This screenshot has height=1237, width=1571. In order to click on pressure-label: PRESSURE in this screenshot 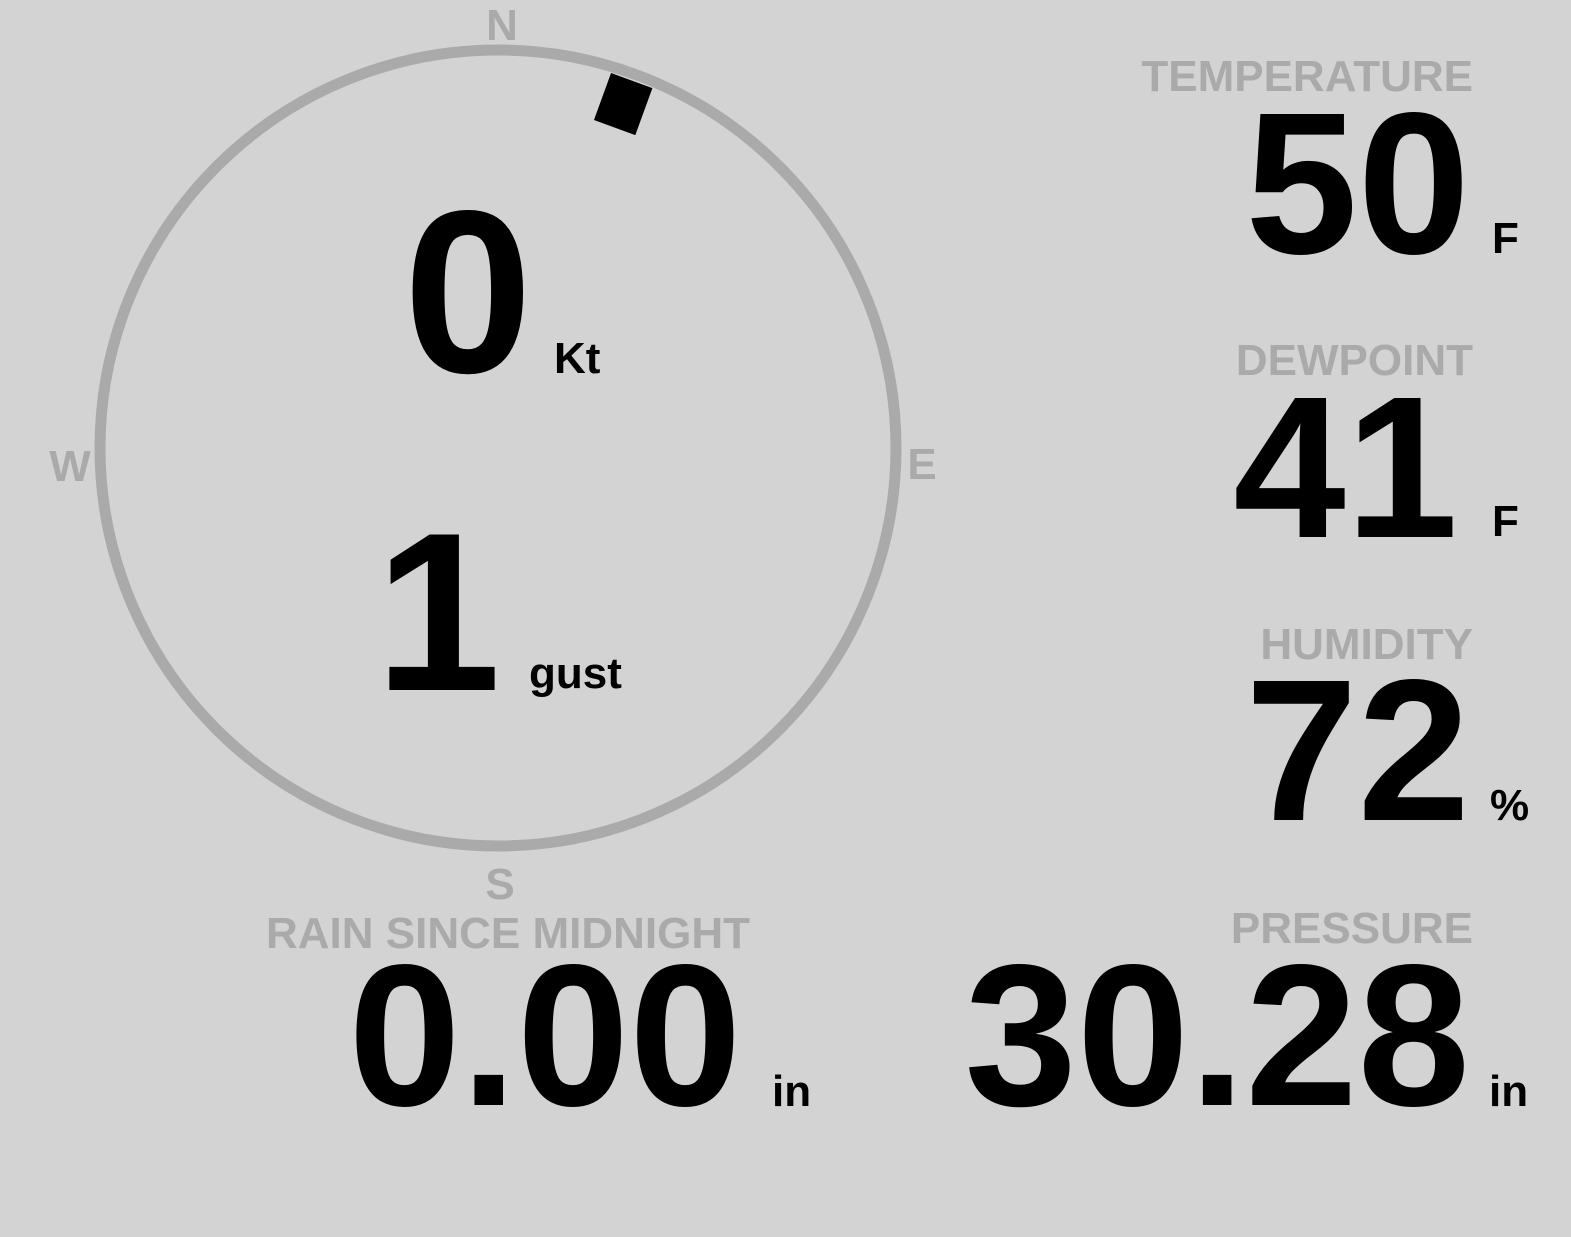, I will do `click(1352, 928)`.